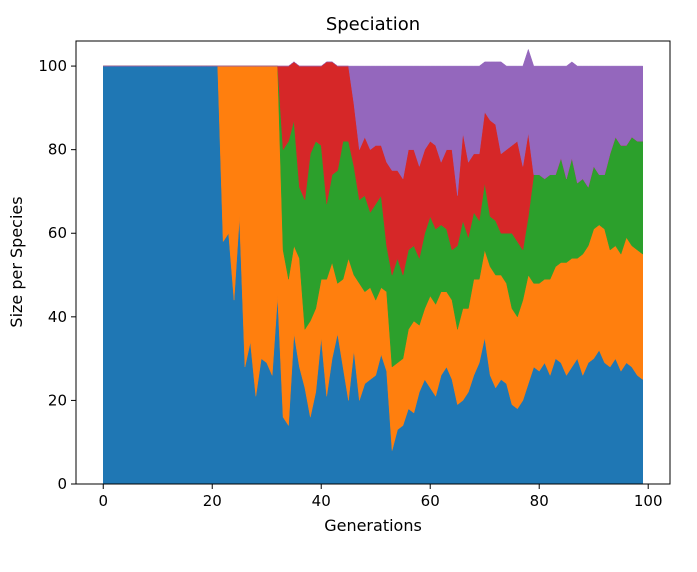 The image size is (697, 572). Describe the element at coordinates (57, 400) in the screenshot. I see `y-tick-label: 20` at that location.